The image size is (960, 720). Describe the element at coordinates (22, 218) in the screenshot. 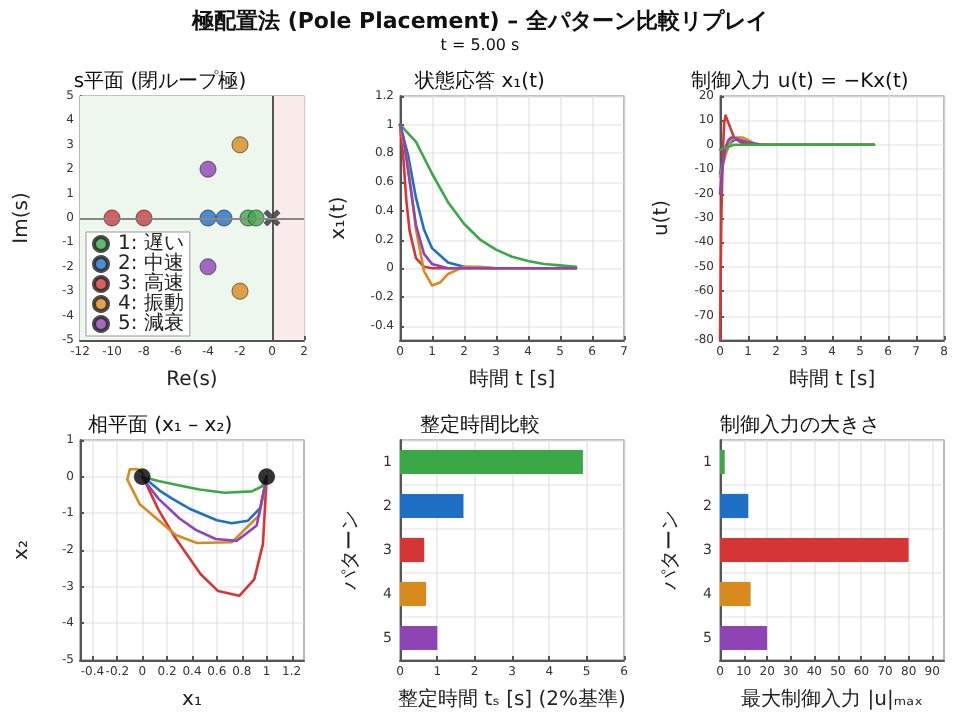

I see `y-axis-title: Im(s)` at that location.